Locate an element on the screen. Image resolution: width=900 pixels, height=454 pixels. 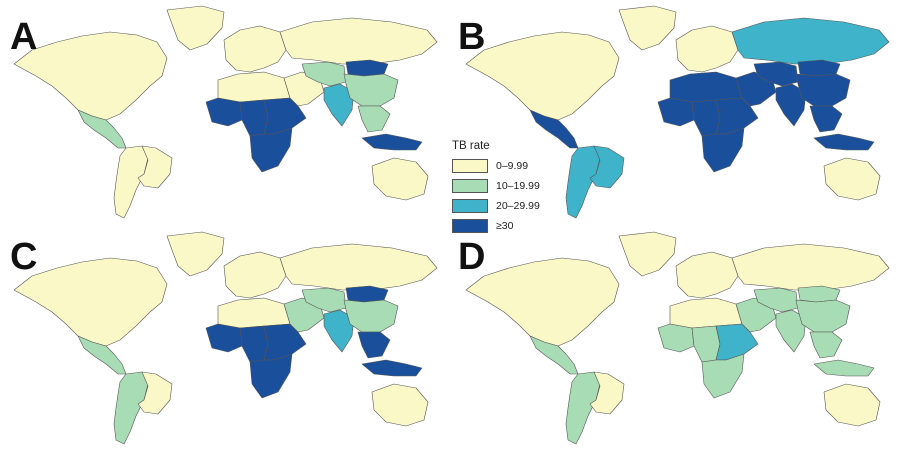
legend-item: ≥30 is located at coordinates (507, 225).